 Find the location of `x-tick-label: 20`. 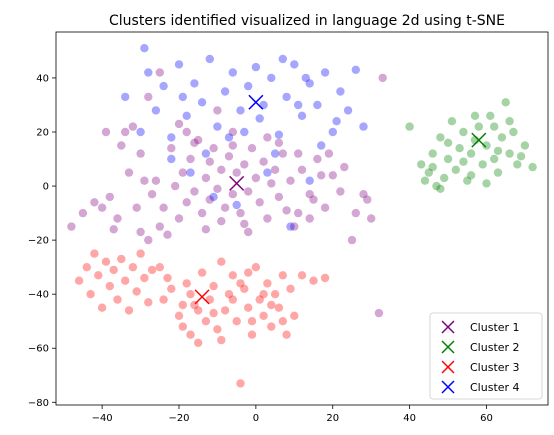

x-tick-label: 20 is located at coordinates (332, 418).